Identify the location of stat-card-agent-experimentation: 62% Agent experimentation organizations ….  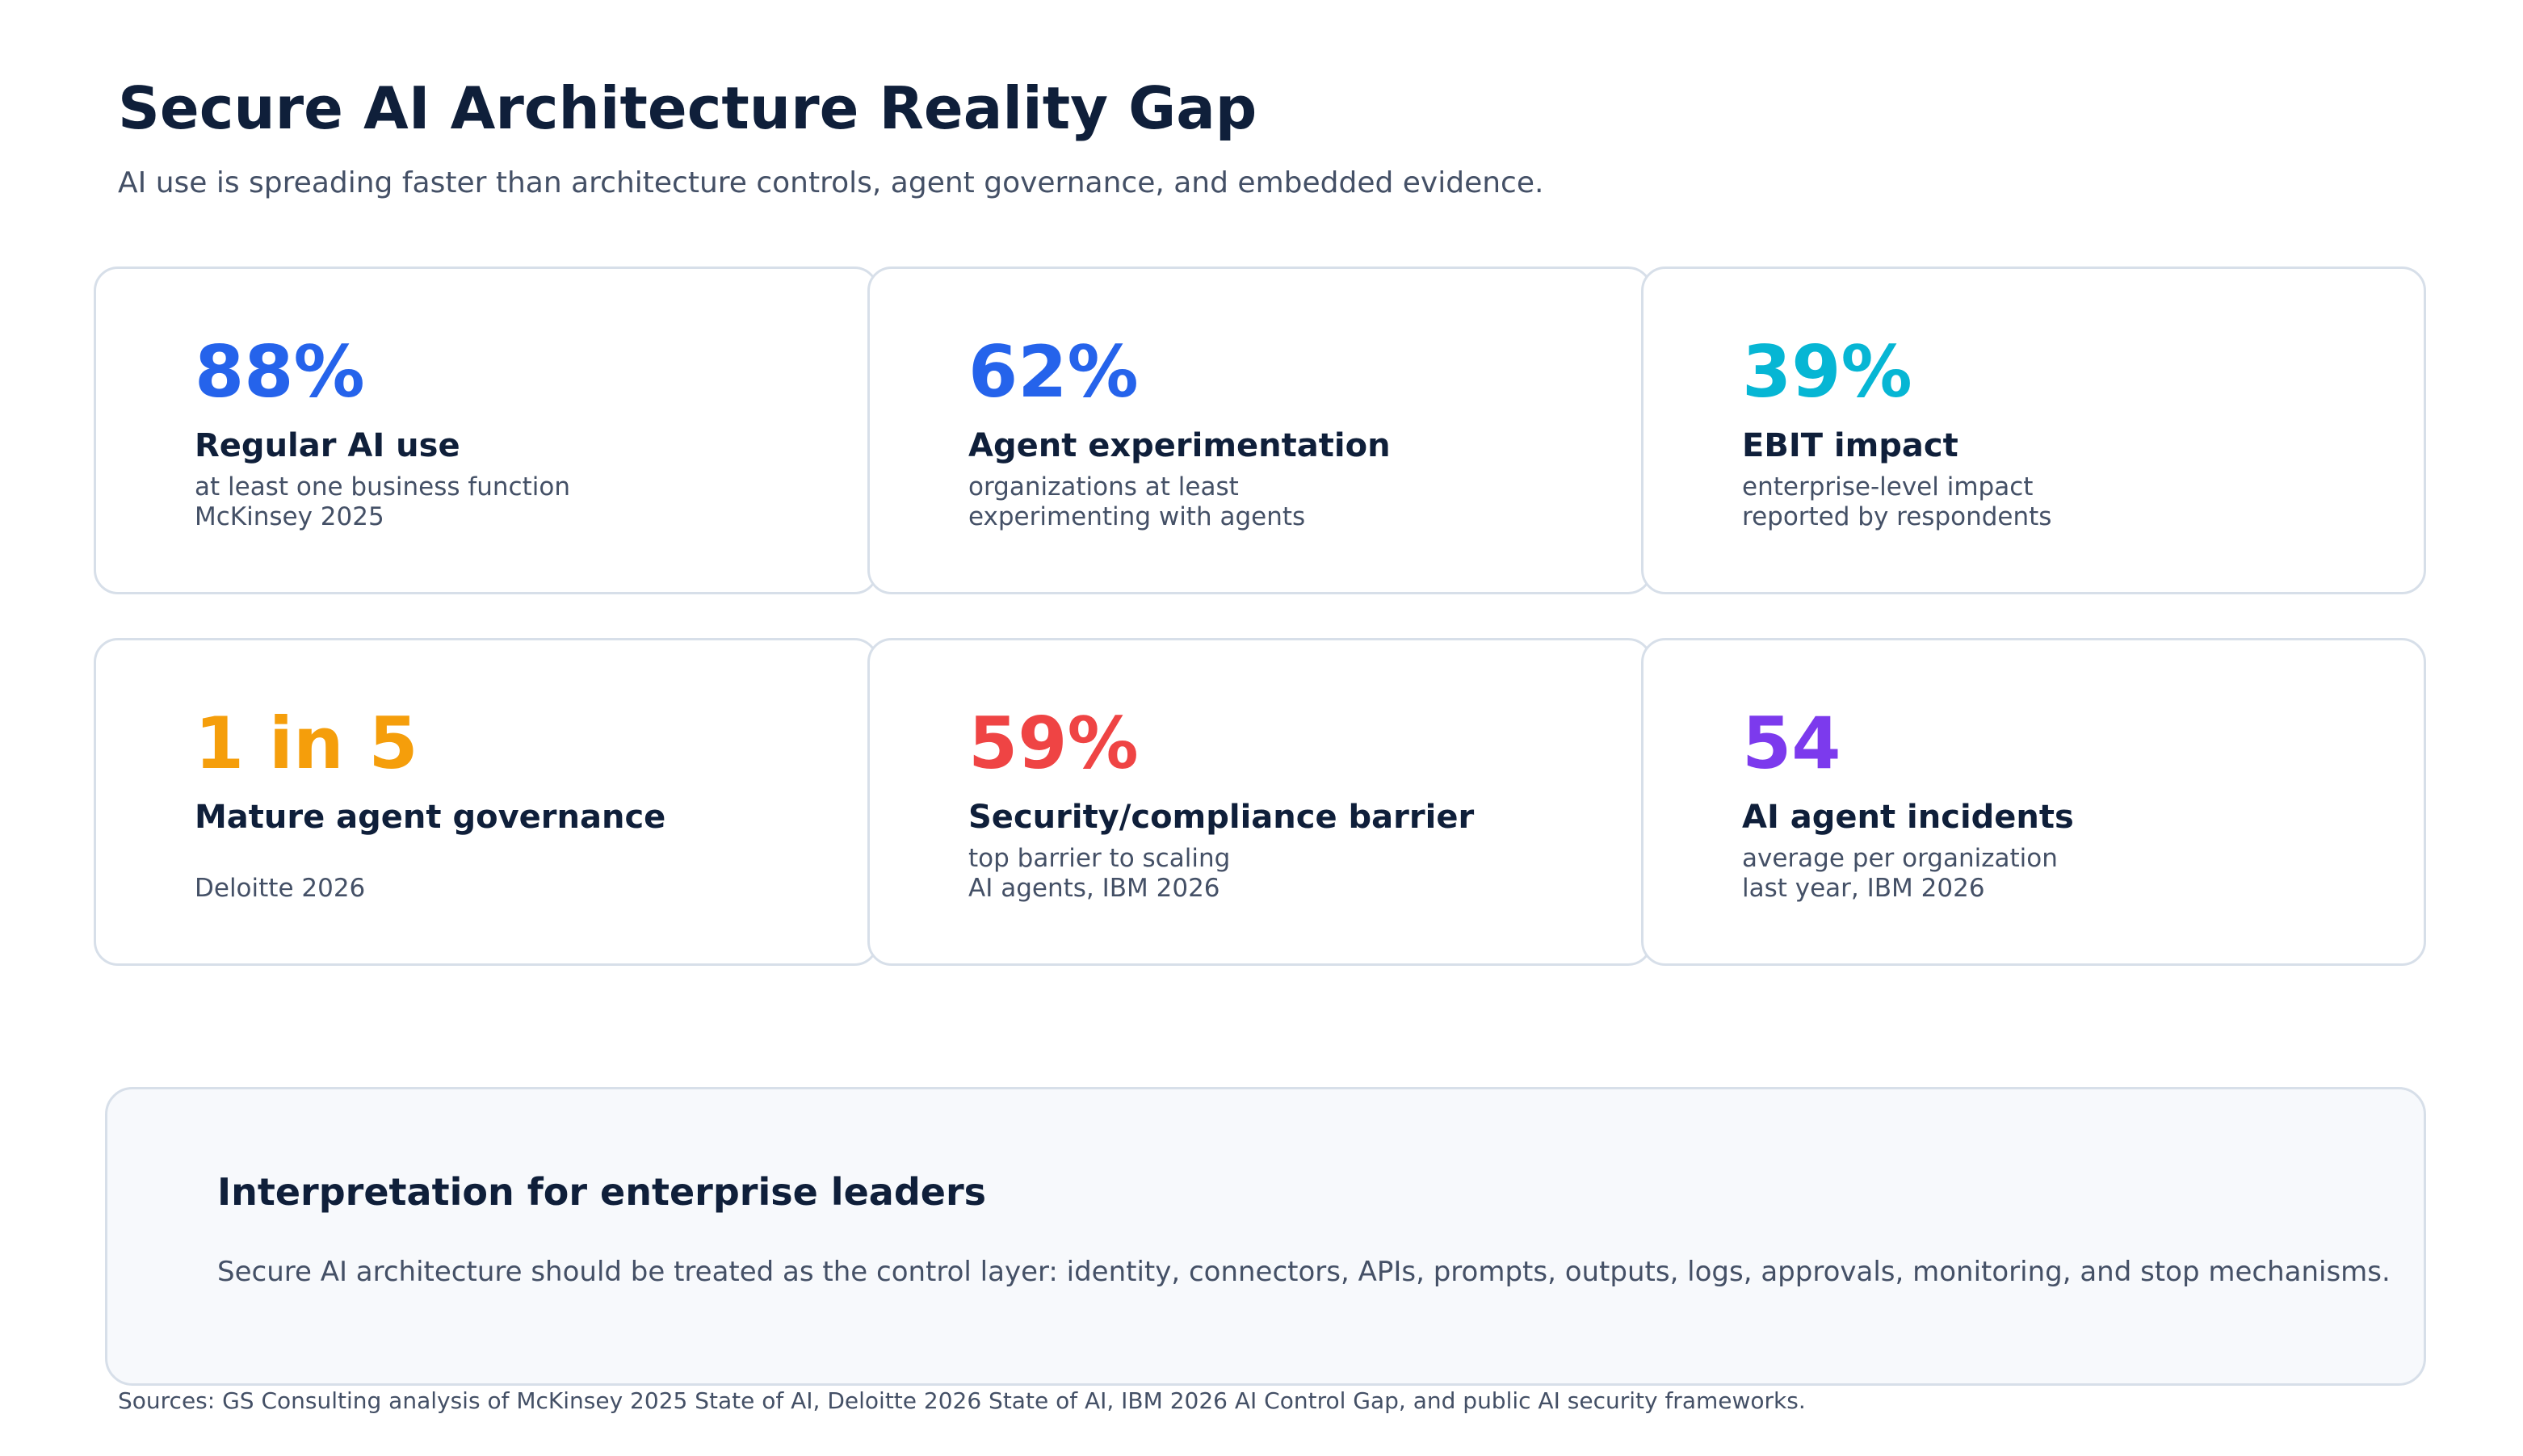
(1259, 430).